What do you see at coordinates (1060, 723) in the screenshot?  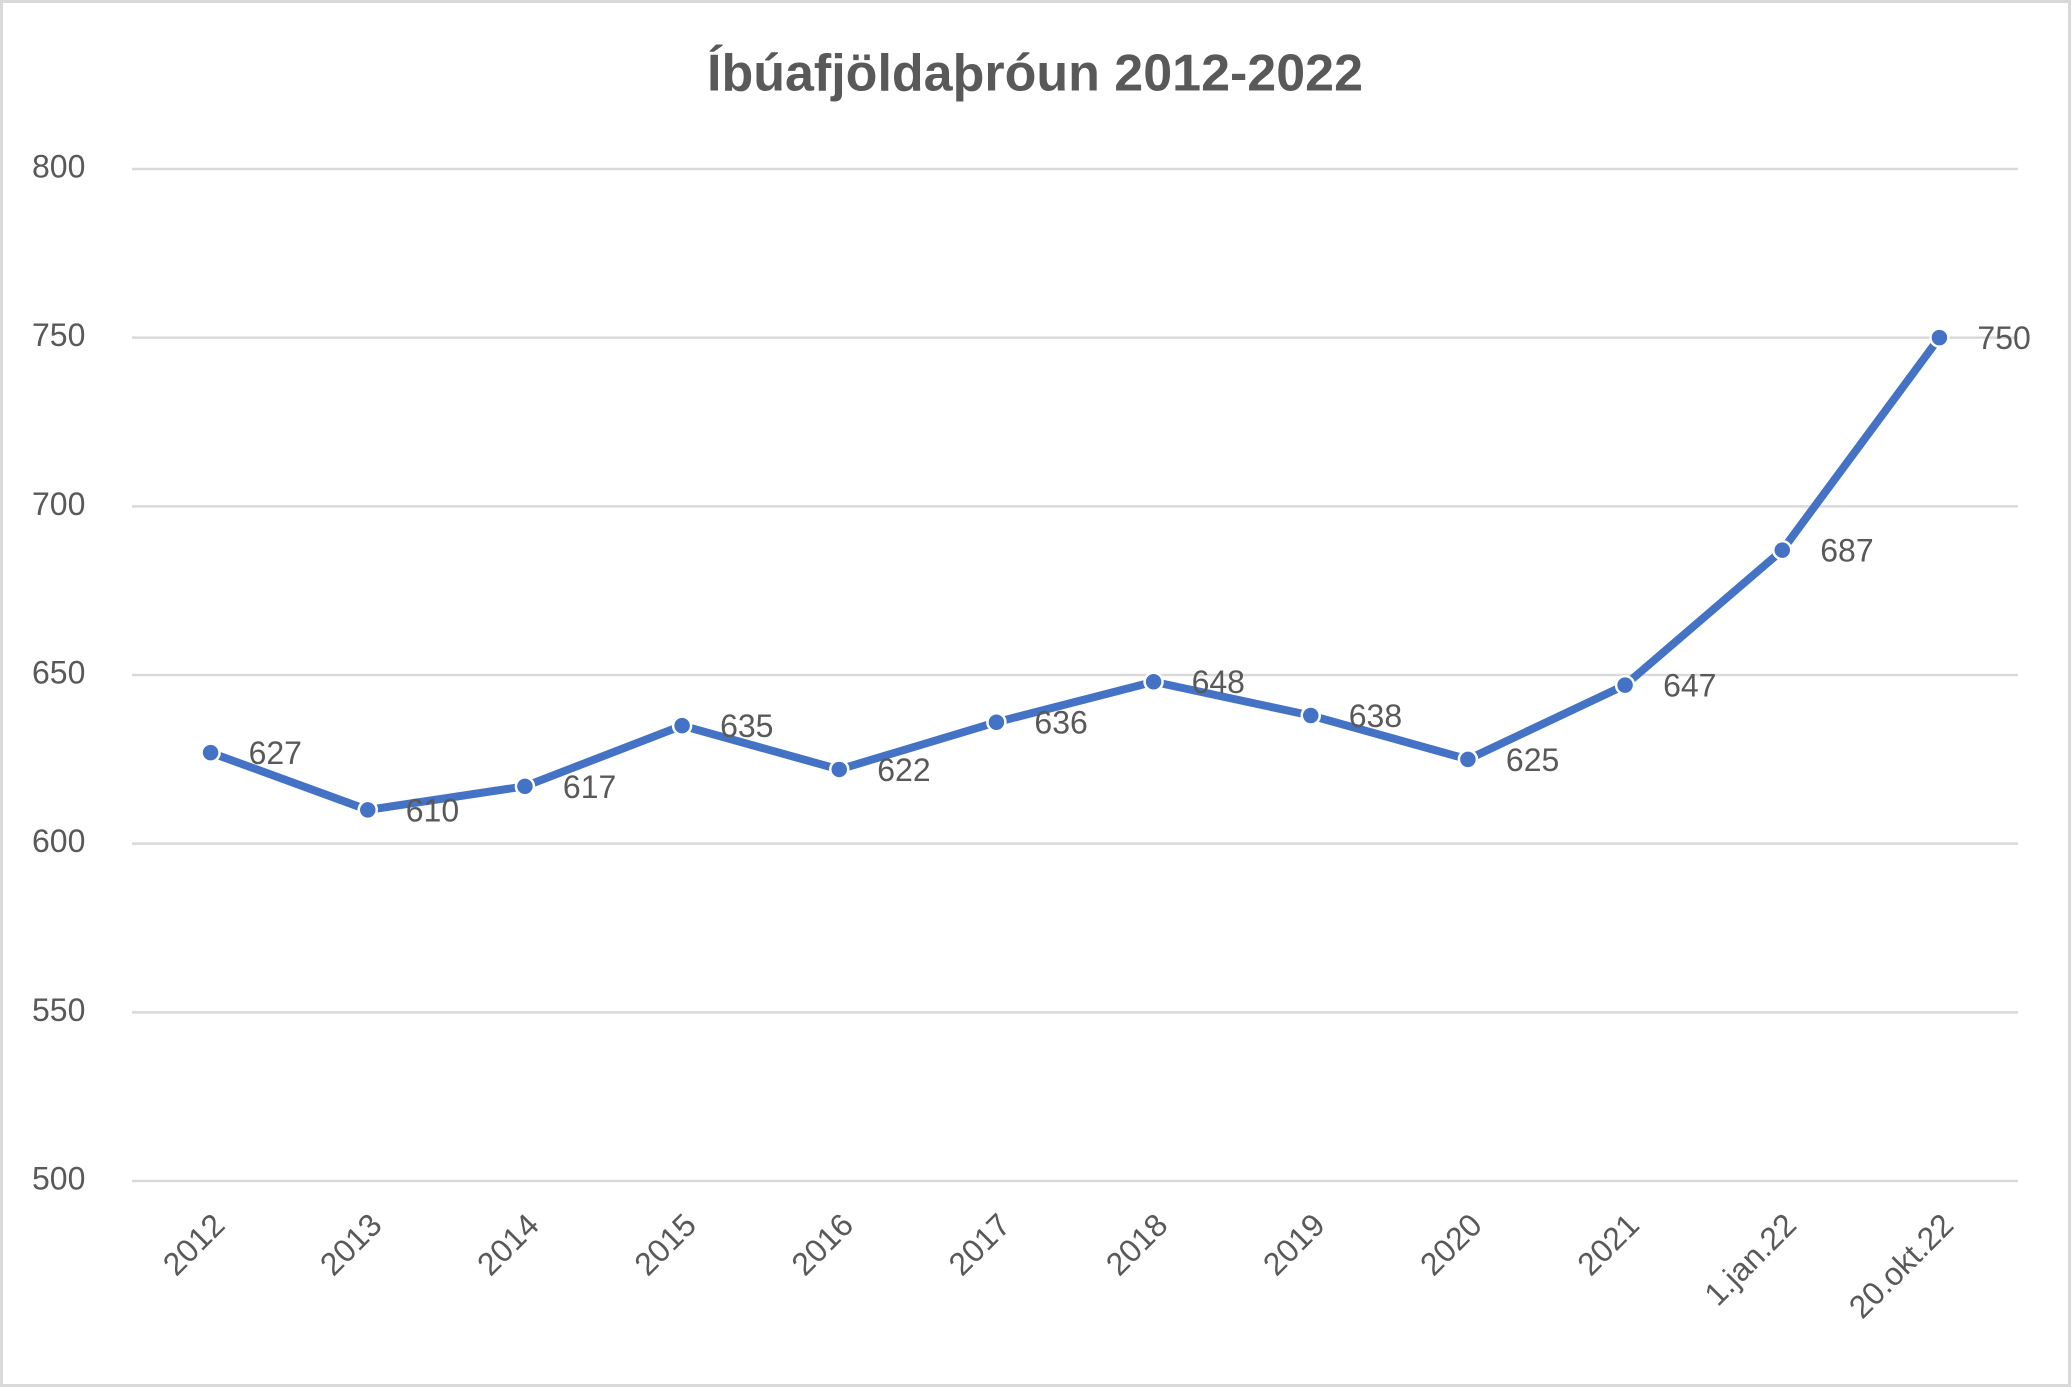 I see `data-label: 636` at bounding box center [1060, 723].